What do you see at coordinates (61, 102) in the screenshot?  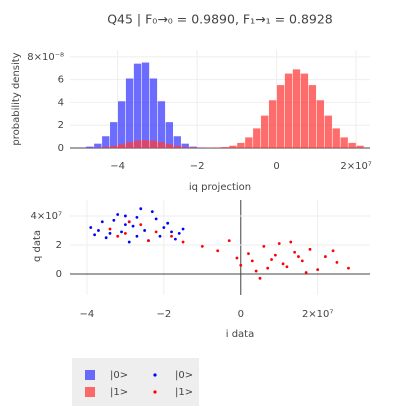 I see `y-tick-label: 4` at bounding box center [61, 102].